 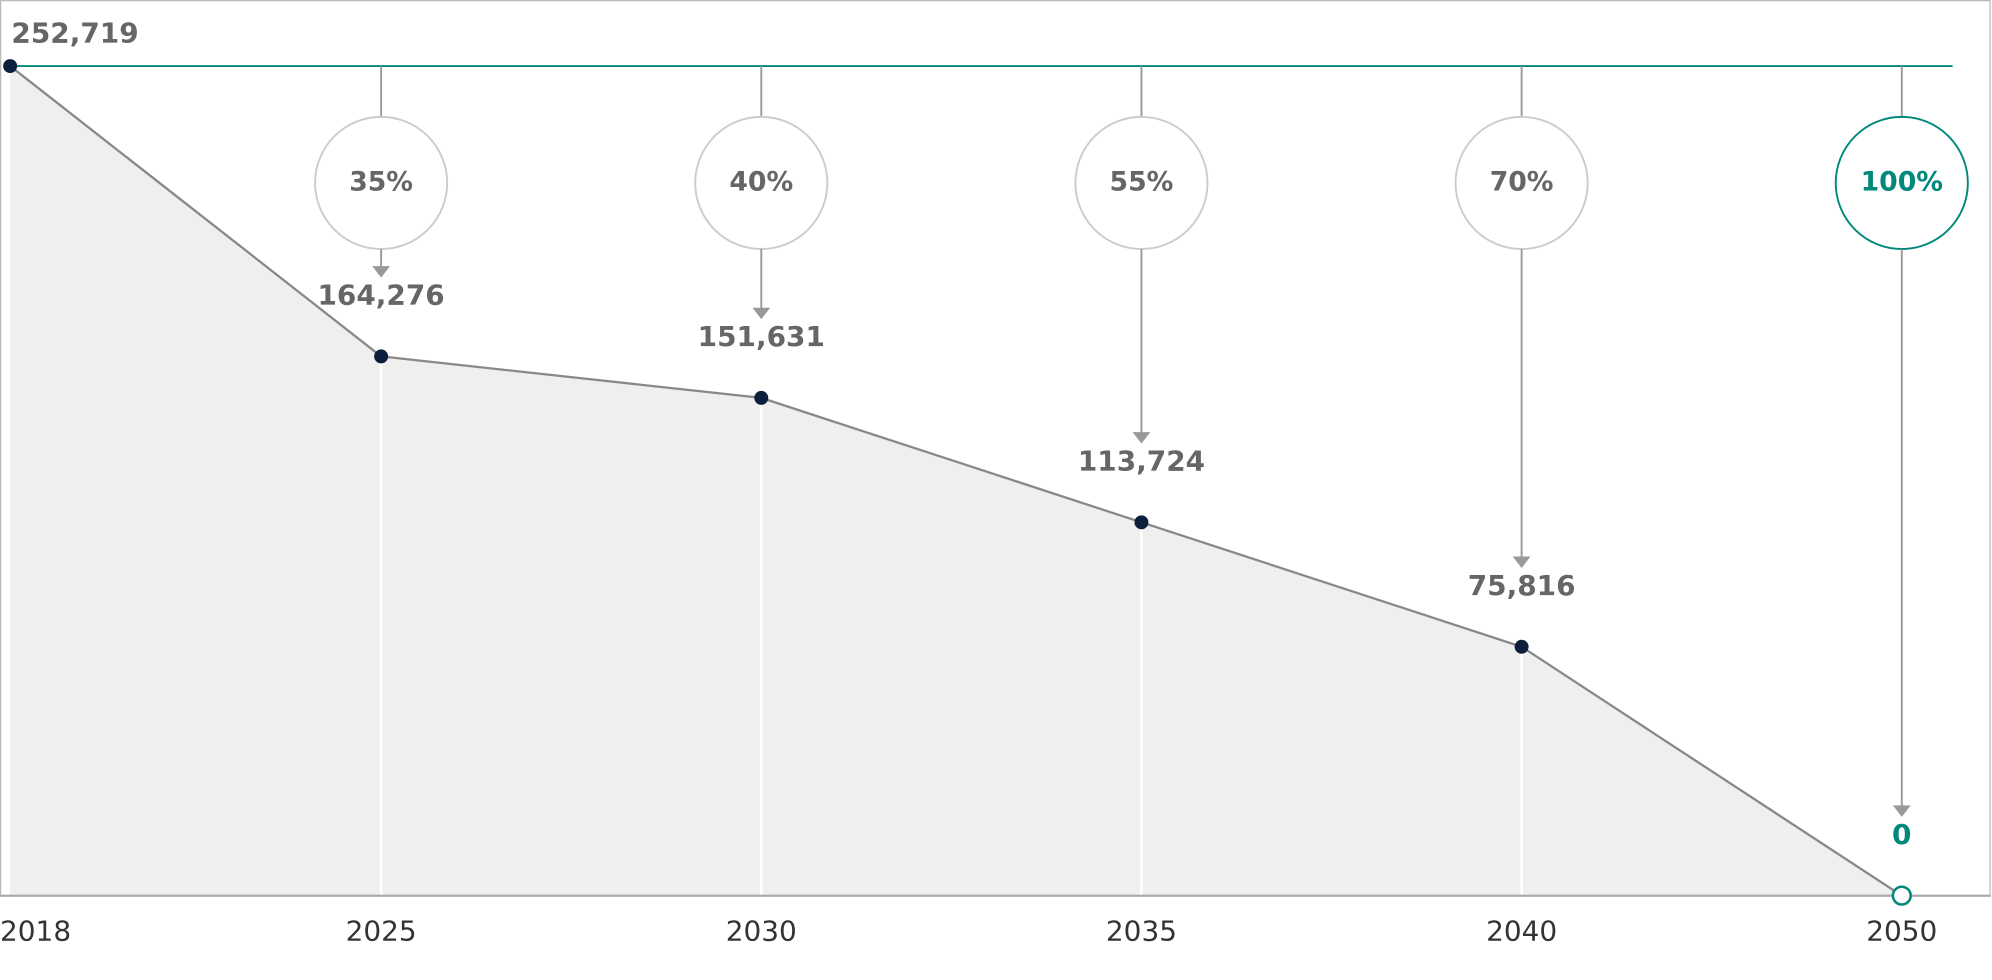 What do you see at coordinates (1902, 181) in the screenshot?
I see `reduction-label: 100%` at bounding box center [1902, 181].